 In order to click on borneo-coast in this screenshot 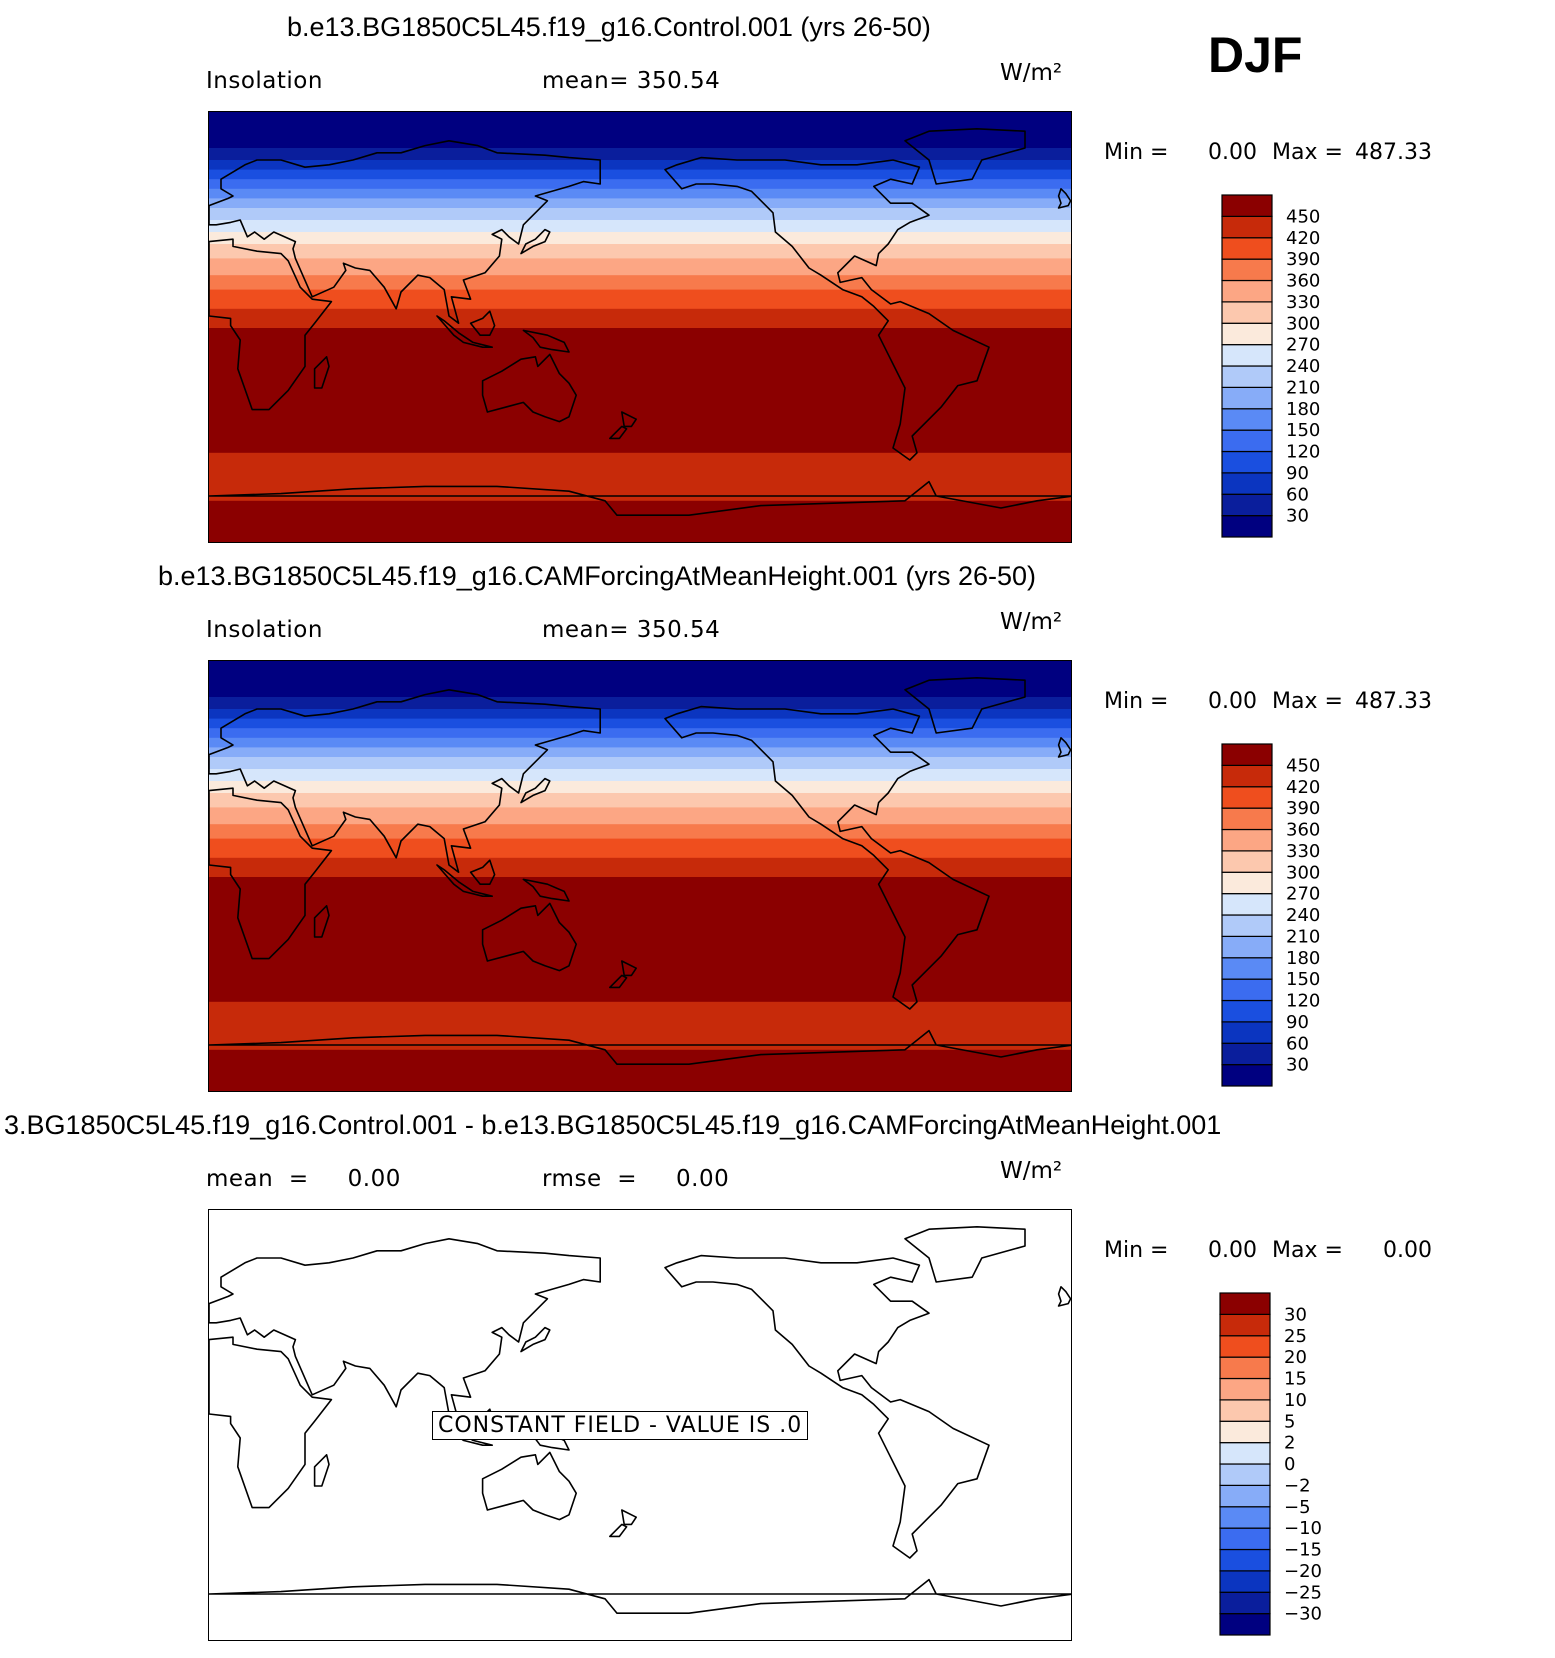, I will do `click(482, 872)`.